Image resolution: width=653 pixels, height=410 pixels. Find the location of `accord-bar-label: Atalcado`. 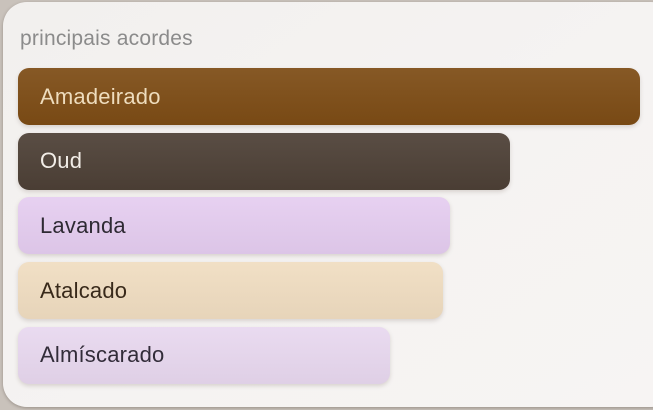

accord-bar-label: Atalcado is located at coordinates (84, 290).